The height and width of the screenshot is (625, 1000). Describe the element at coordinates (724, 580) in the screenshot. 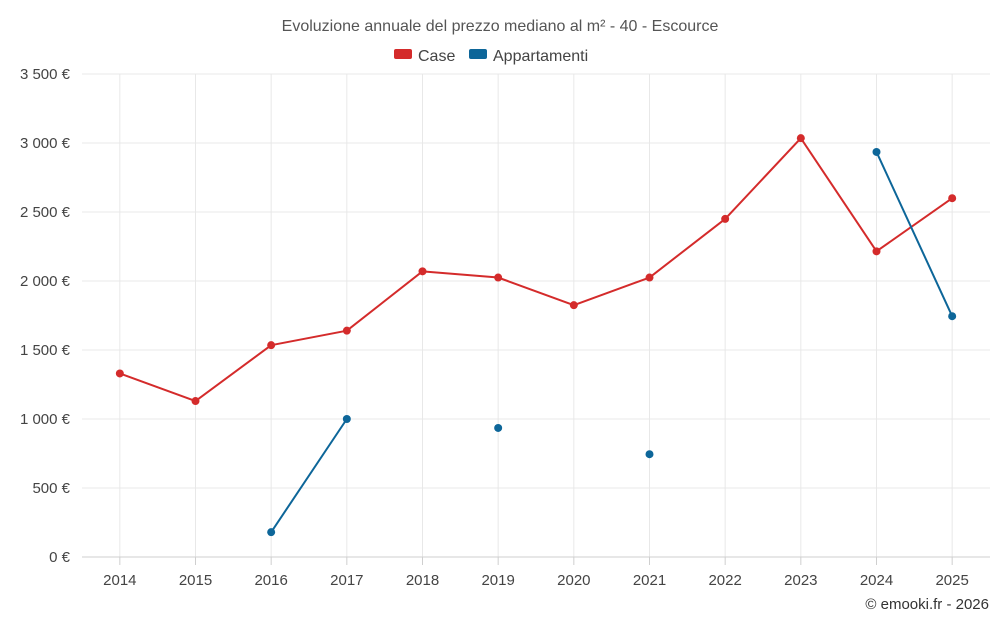

I see `x-tick-label: 2022` at that location.